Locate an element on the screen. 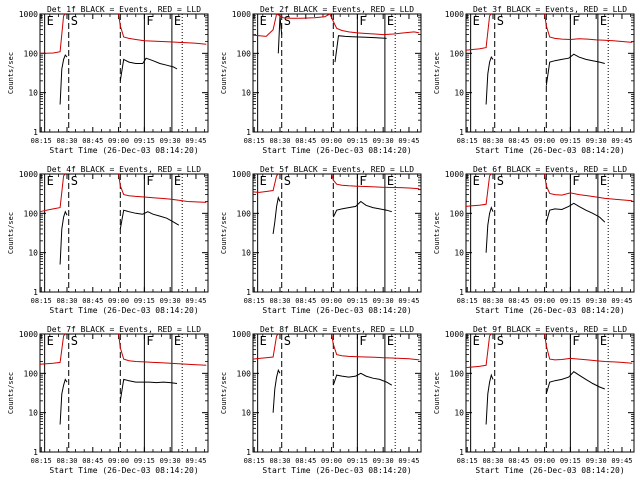 This screenshot has height=480, width=640. panel-title: Det 9f BLACK = Events, RED = LLD is located at coordinates (550, 329).